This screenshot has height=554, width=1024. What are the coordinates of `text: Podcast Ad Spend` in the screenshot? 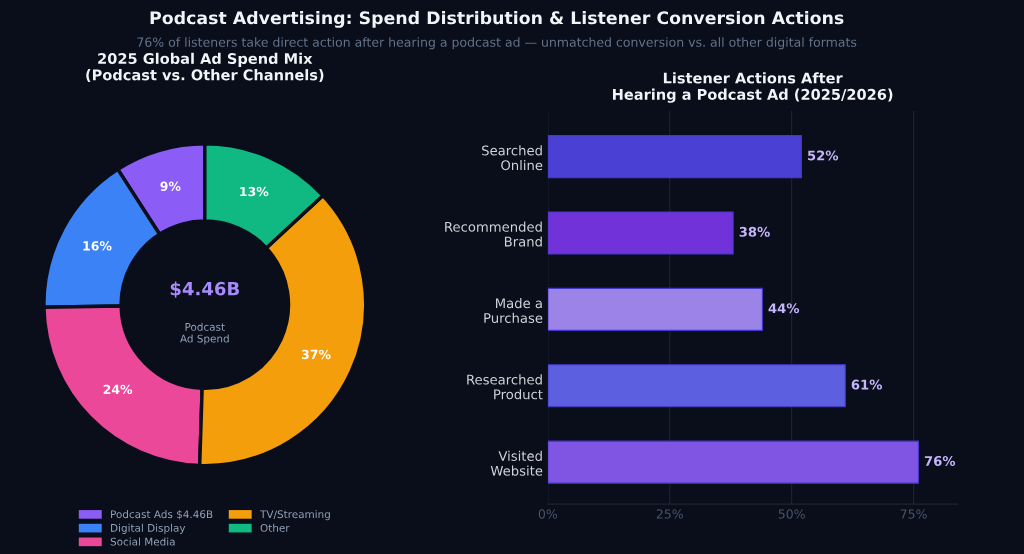 It's located at (204, 333).